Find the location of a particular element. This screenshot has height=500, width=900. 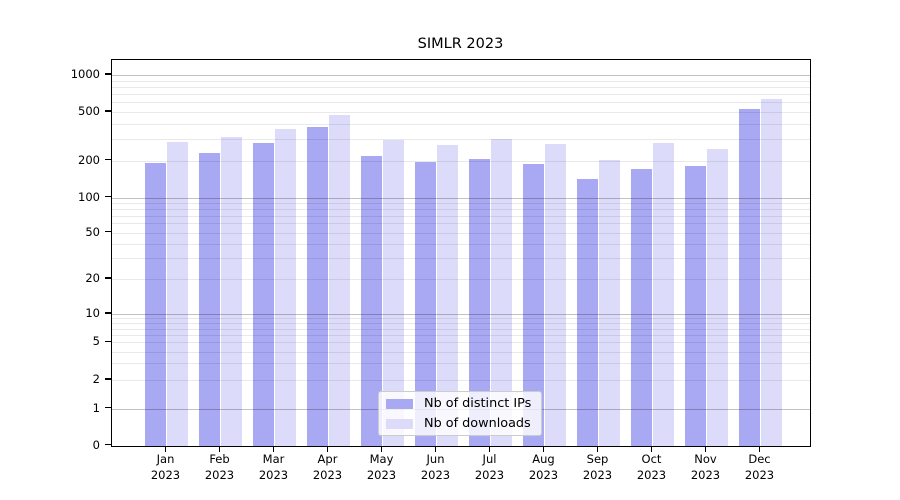

bar-oct-distinct-ips is located at coordinates (641, 307).